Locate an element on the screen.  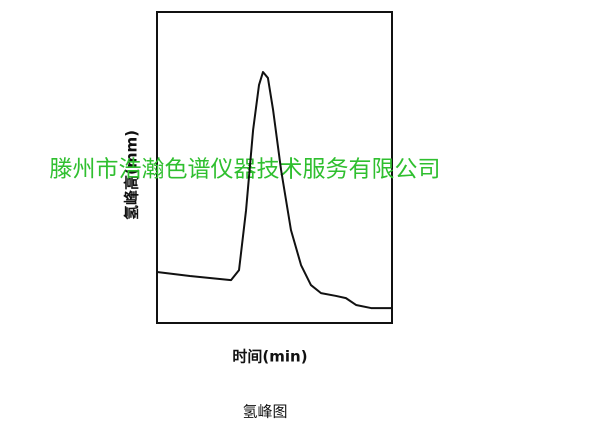
watermark: 滕州市浩瀚色谱仪器技术服务有限公司 is located at coordinates (245, 170).